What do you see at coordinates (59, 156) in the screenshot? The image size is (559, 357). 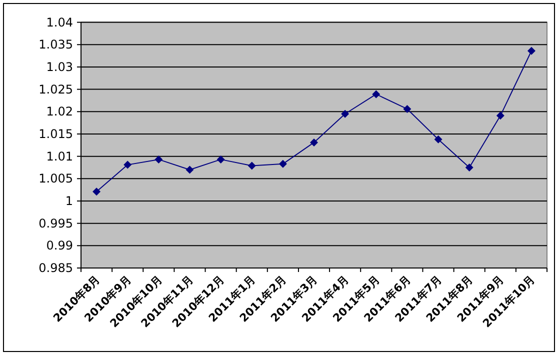 I see `y-tick-label: 1.01` at bounding box center [59, 156].